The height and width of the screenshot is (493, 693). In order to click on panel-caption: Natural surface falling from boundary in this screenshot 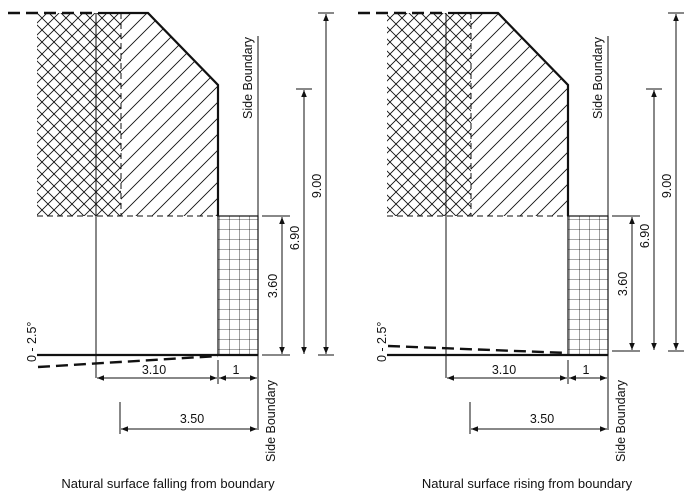, I will do `click(168, 483)`.